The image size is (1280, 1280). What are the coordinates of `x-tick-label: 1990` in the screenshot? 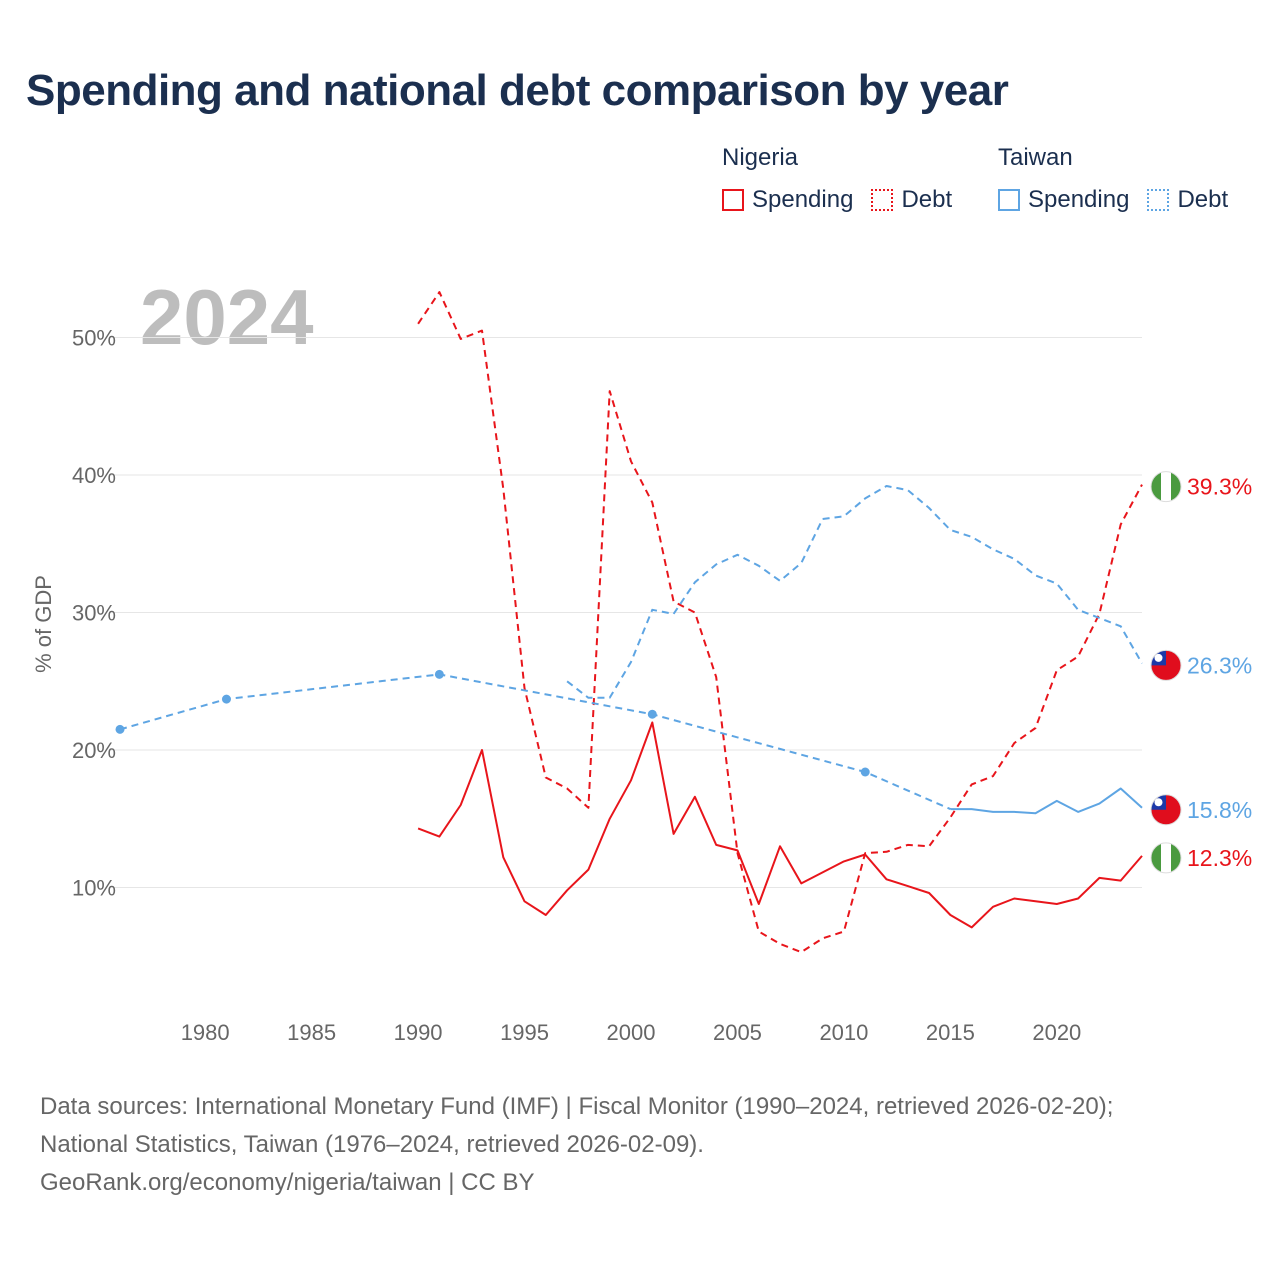 It's located at (418, 1032).